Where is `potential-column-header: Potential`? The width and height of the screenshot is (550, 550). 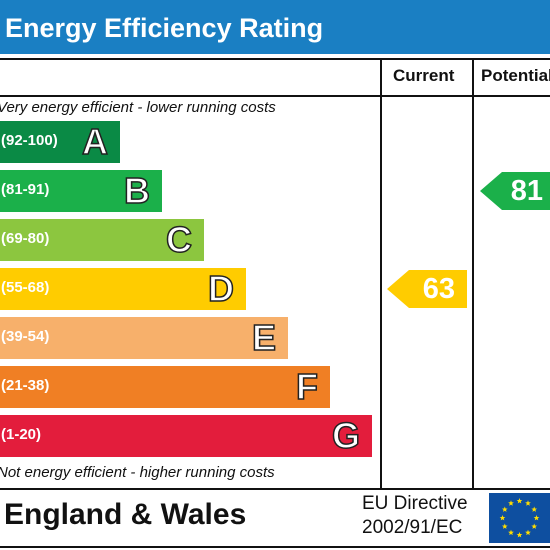
potential-column-header: Potential is located at coordinates (515, 75).